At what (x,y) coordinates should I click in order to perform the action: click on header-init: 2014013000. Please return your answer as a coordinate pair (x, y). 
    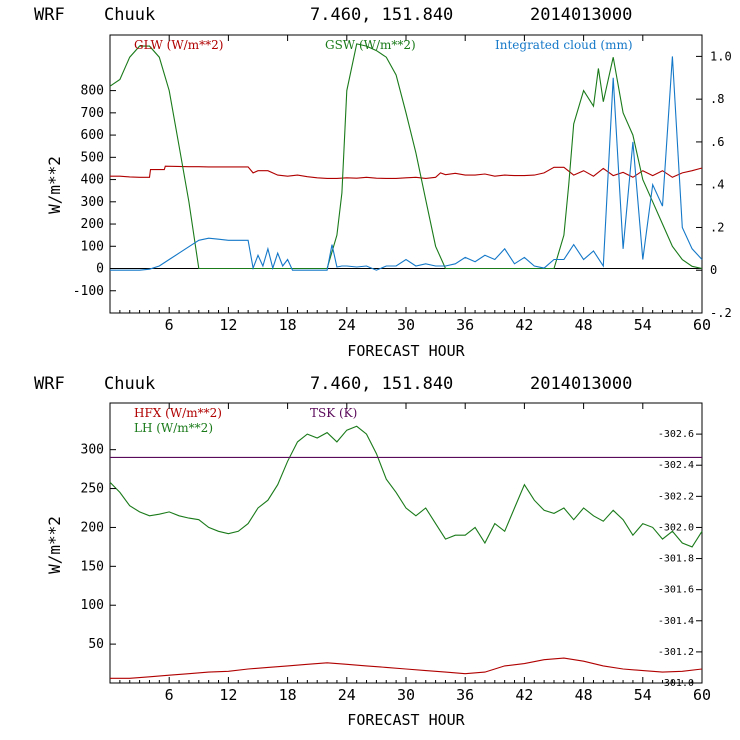
    Looking at the image, I should click on (581, 15).